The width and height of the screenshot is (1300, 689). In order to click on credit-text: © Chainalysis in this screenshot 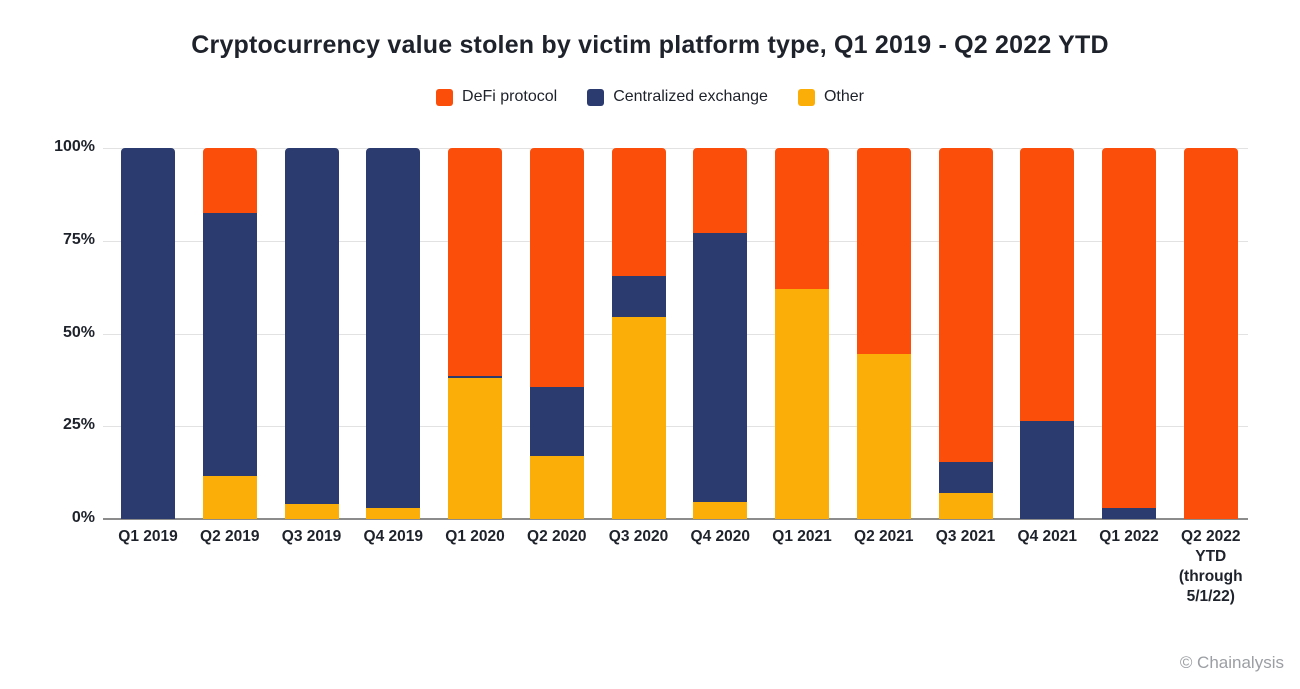, I will do `click(1231, 662)`.